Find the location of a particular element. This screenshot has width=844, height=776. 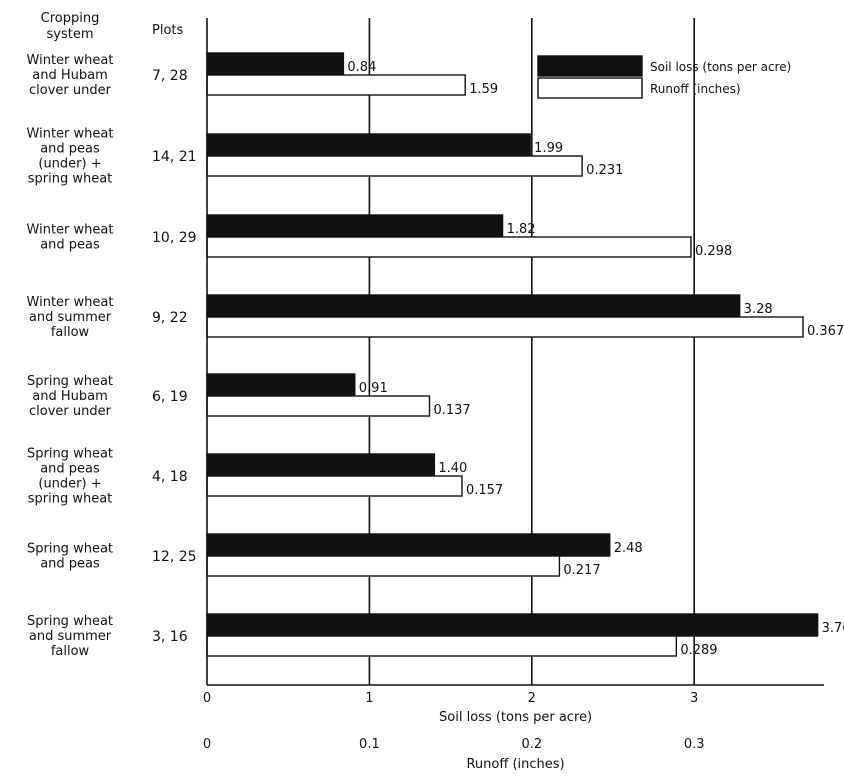

plots-label: 14, 21 is located at coordinates (174, 157).